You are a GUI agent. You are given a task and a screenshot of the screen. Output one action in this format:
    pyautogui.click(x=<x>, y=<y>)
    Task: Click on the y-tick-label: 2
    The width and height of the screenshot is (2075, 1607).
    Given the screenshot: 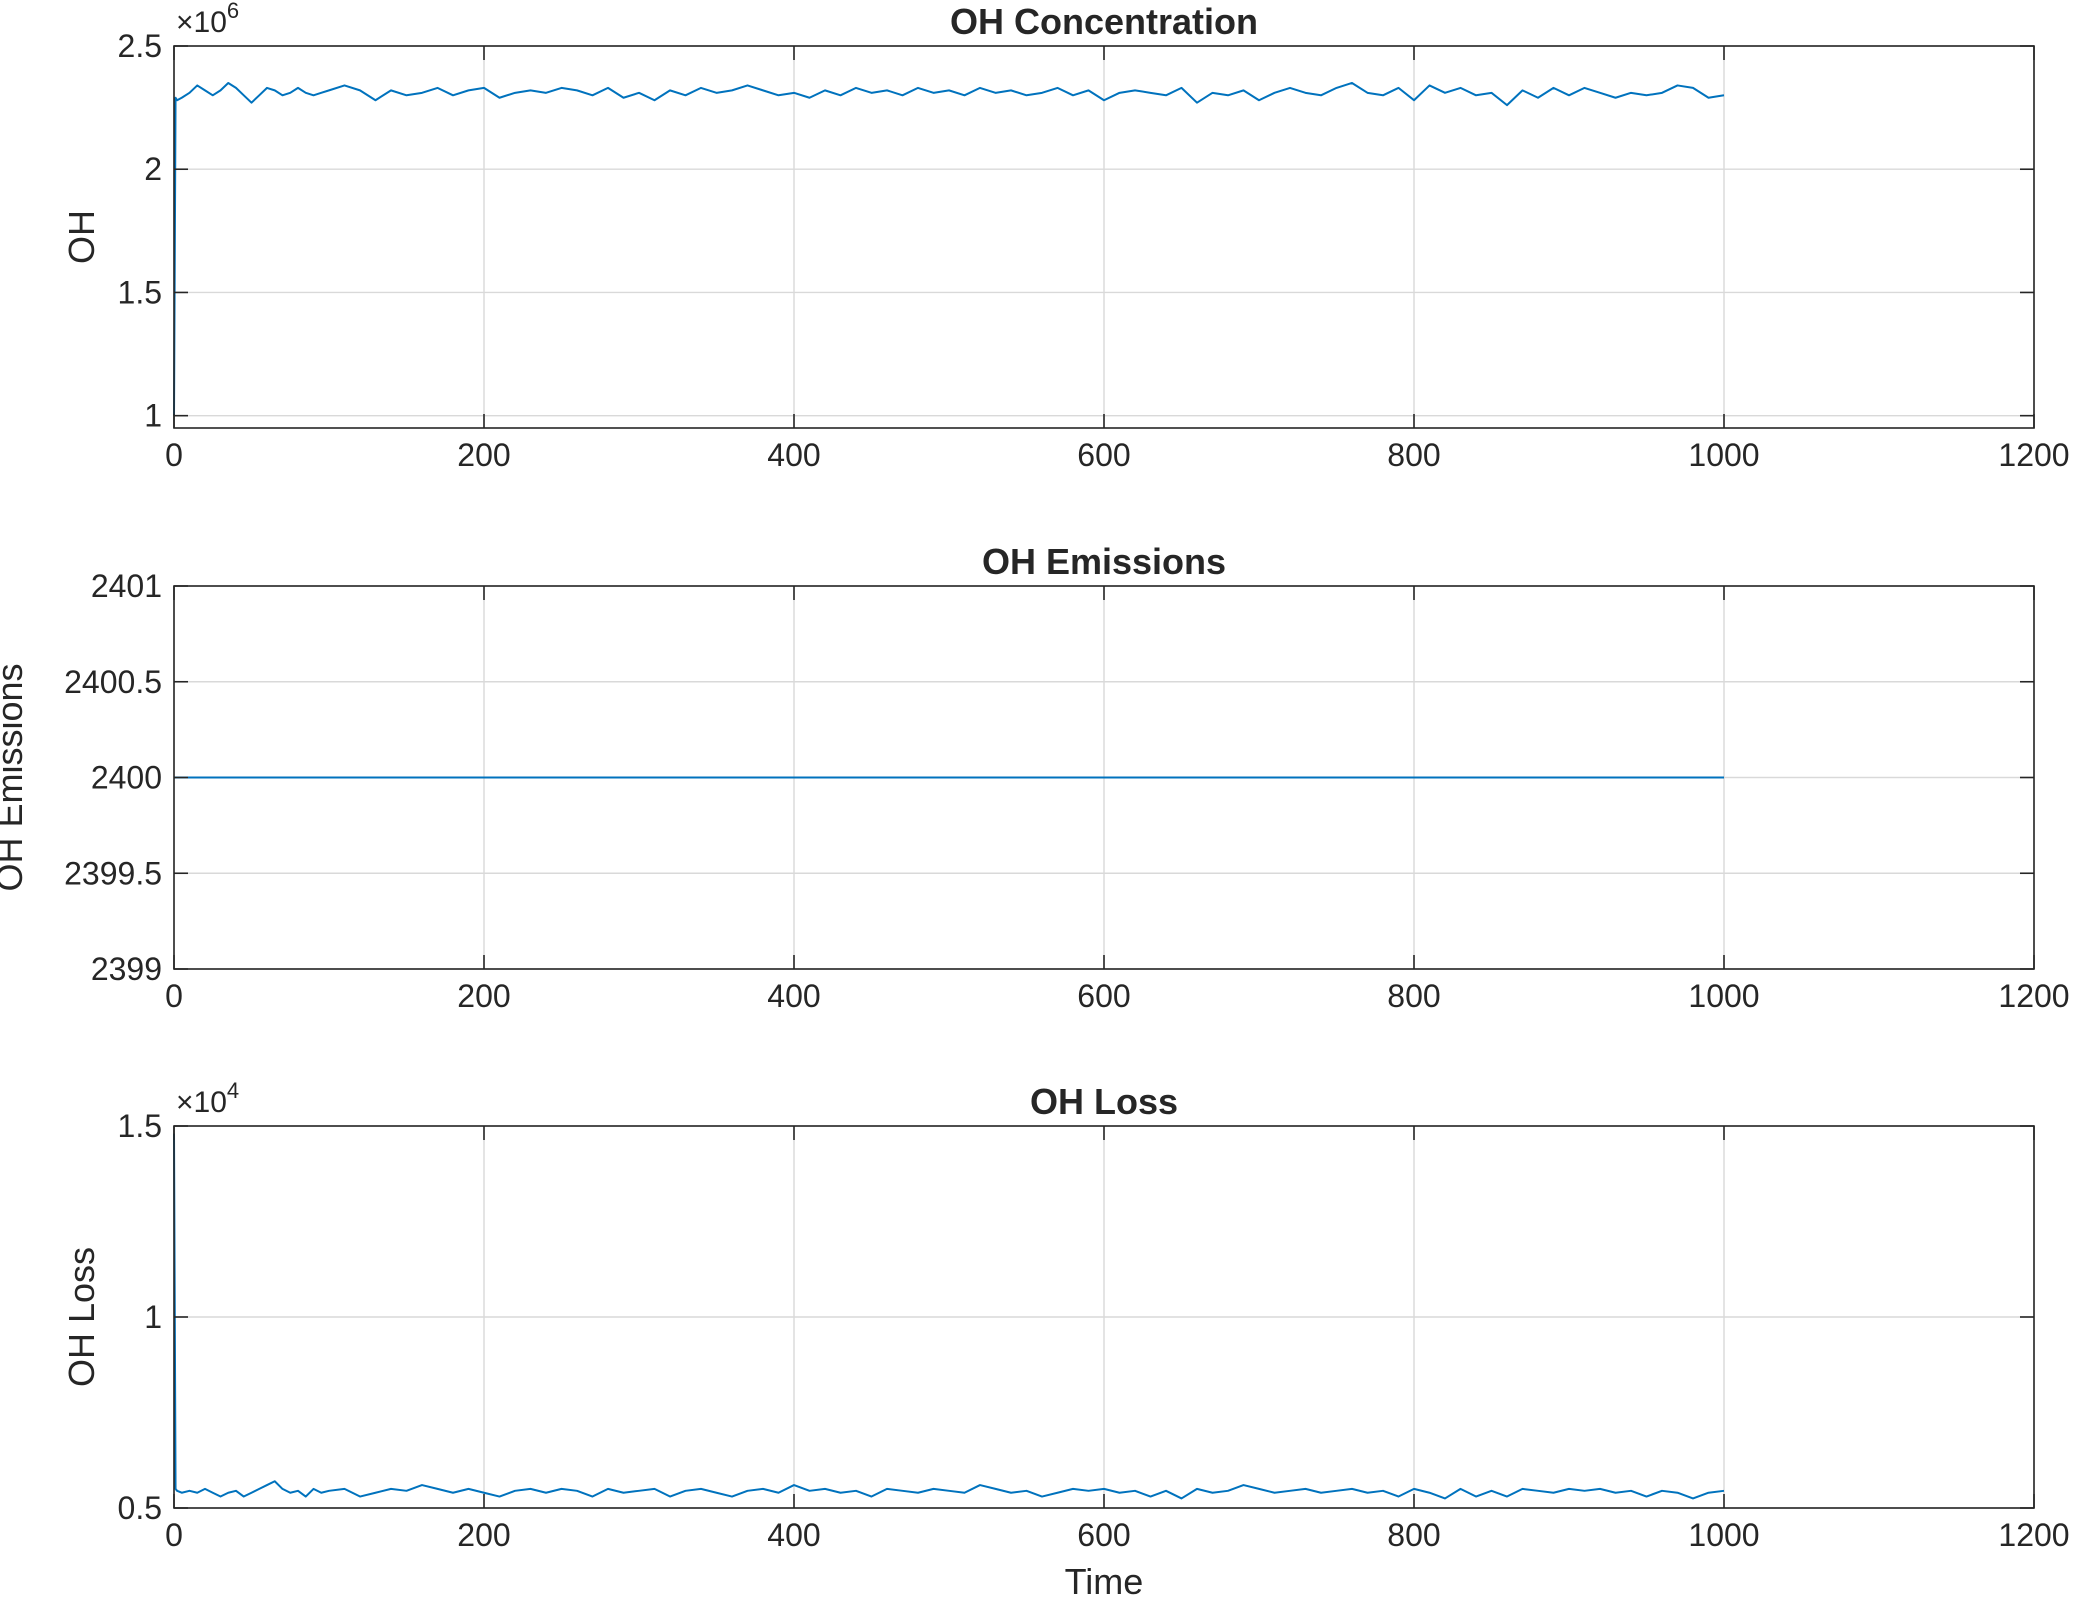 What is the action you would take?
    pyautogui.click(x=153, y=169)
    